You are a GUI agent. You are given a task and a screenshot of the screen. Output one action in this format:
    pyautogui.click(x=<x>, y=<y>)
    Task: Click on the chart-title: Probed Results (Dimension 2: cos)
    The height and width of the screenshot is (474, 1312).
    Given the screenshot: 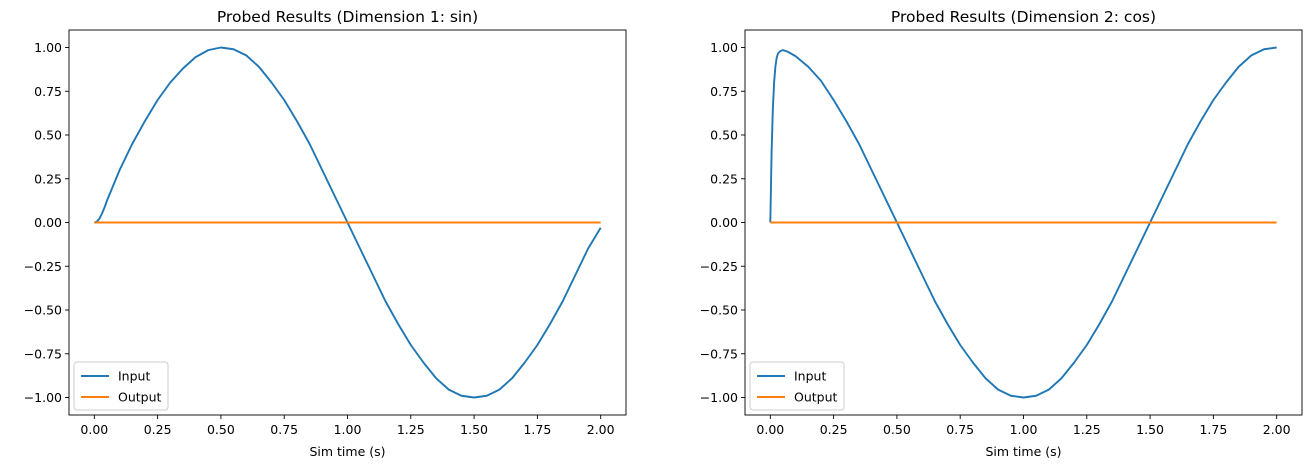 What is the action you would take?
    pyautogui.click(x=1023, y=17)
    